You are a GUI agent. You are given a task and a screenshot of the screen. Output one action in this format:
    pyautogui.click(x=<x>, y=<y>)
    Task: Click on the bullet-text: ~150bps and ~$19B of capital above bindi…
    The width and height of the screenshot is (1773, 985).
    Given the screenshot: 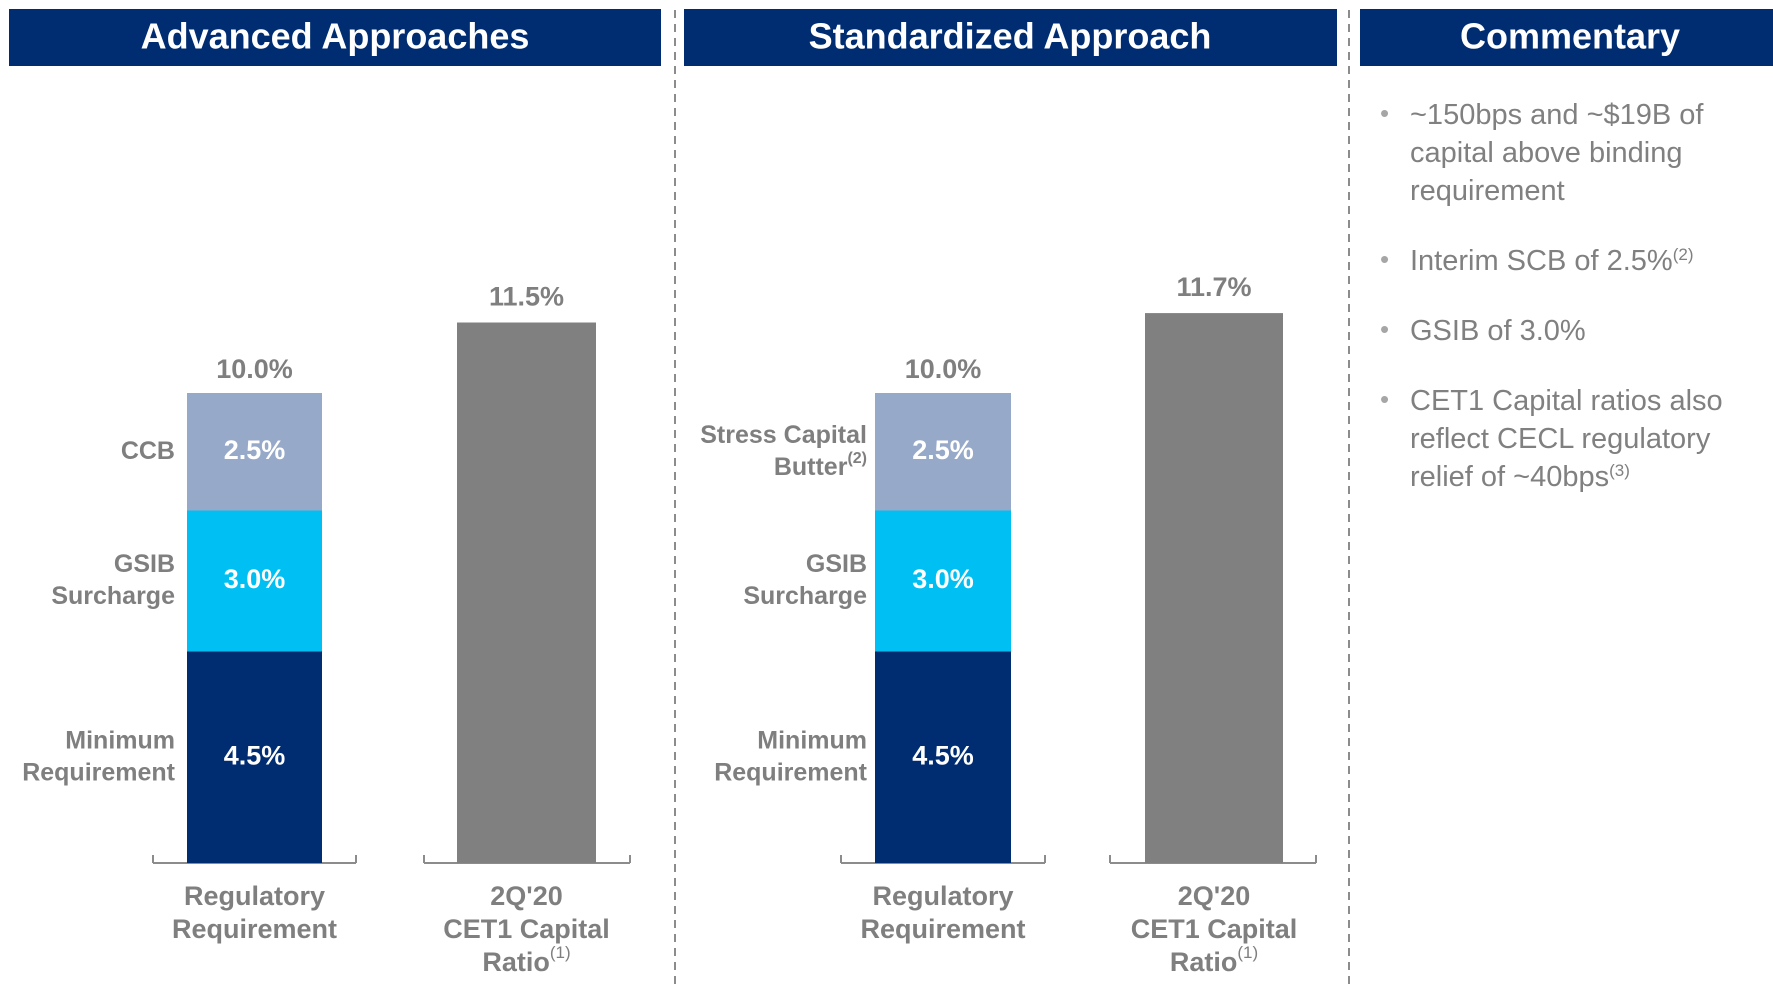 What is the action you would take?
    pyautogui.click(x=1557, y=153)
    